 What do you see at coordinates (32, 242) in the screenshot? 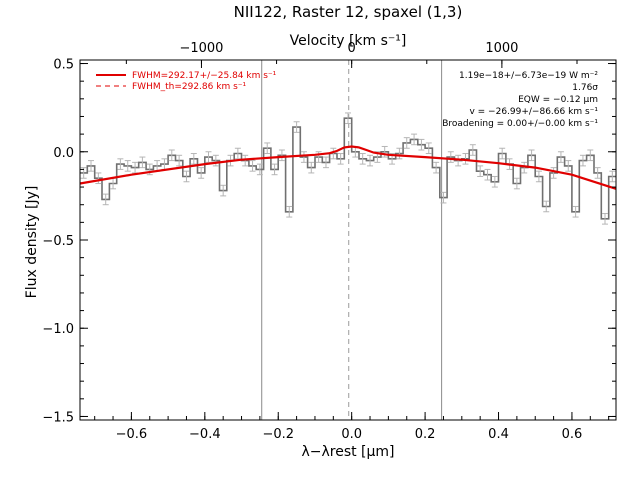
I see `y-axis-label: Flux density [Jy]` at bounding box center [32, 242].